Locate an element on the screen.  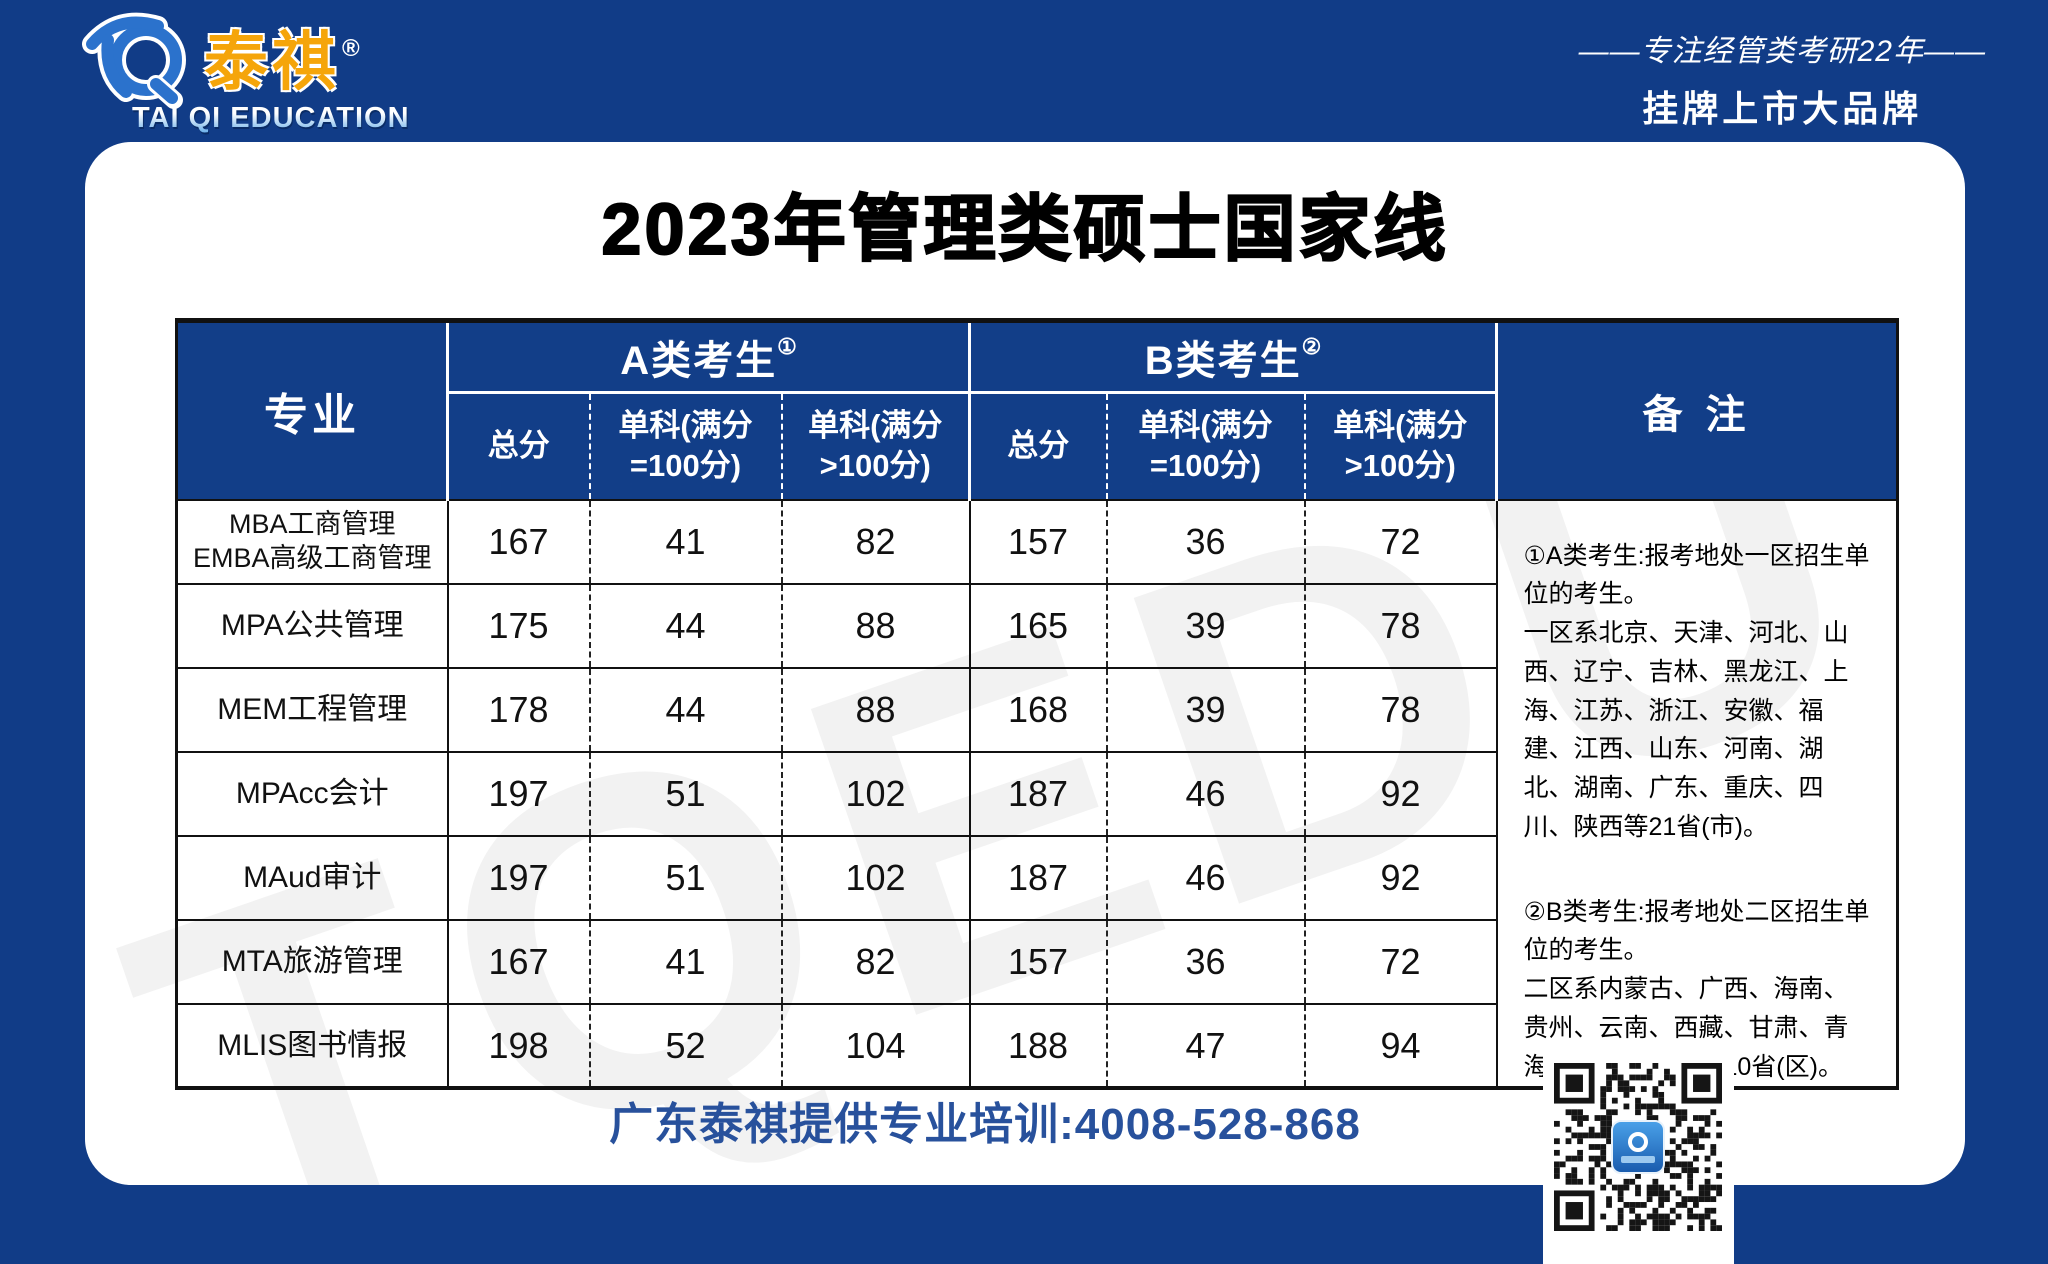
score-cell: 175 is located at coordinates (519, 625).